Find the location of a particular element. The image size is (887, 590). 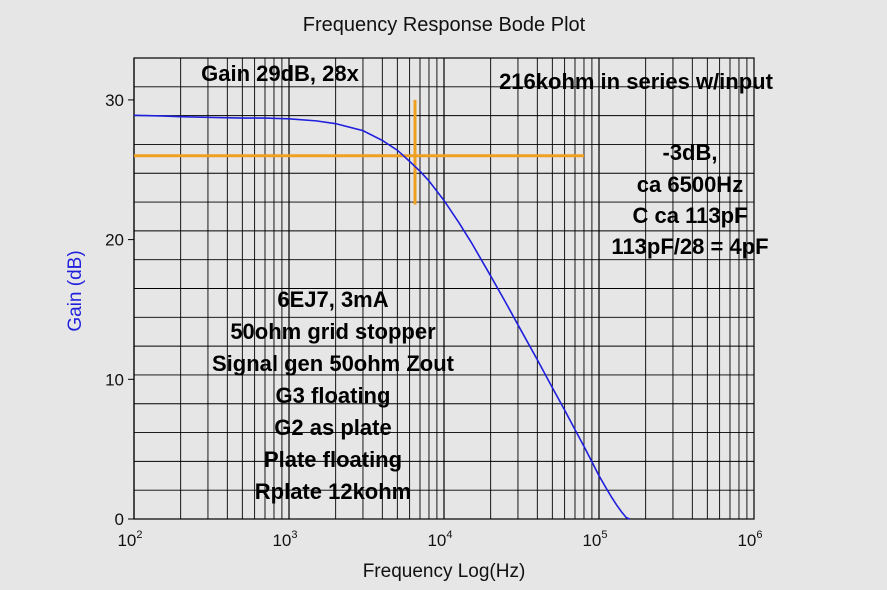

x-tick-exponent: 3 is located at coordinates (294, 535).